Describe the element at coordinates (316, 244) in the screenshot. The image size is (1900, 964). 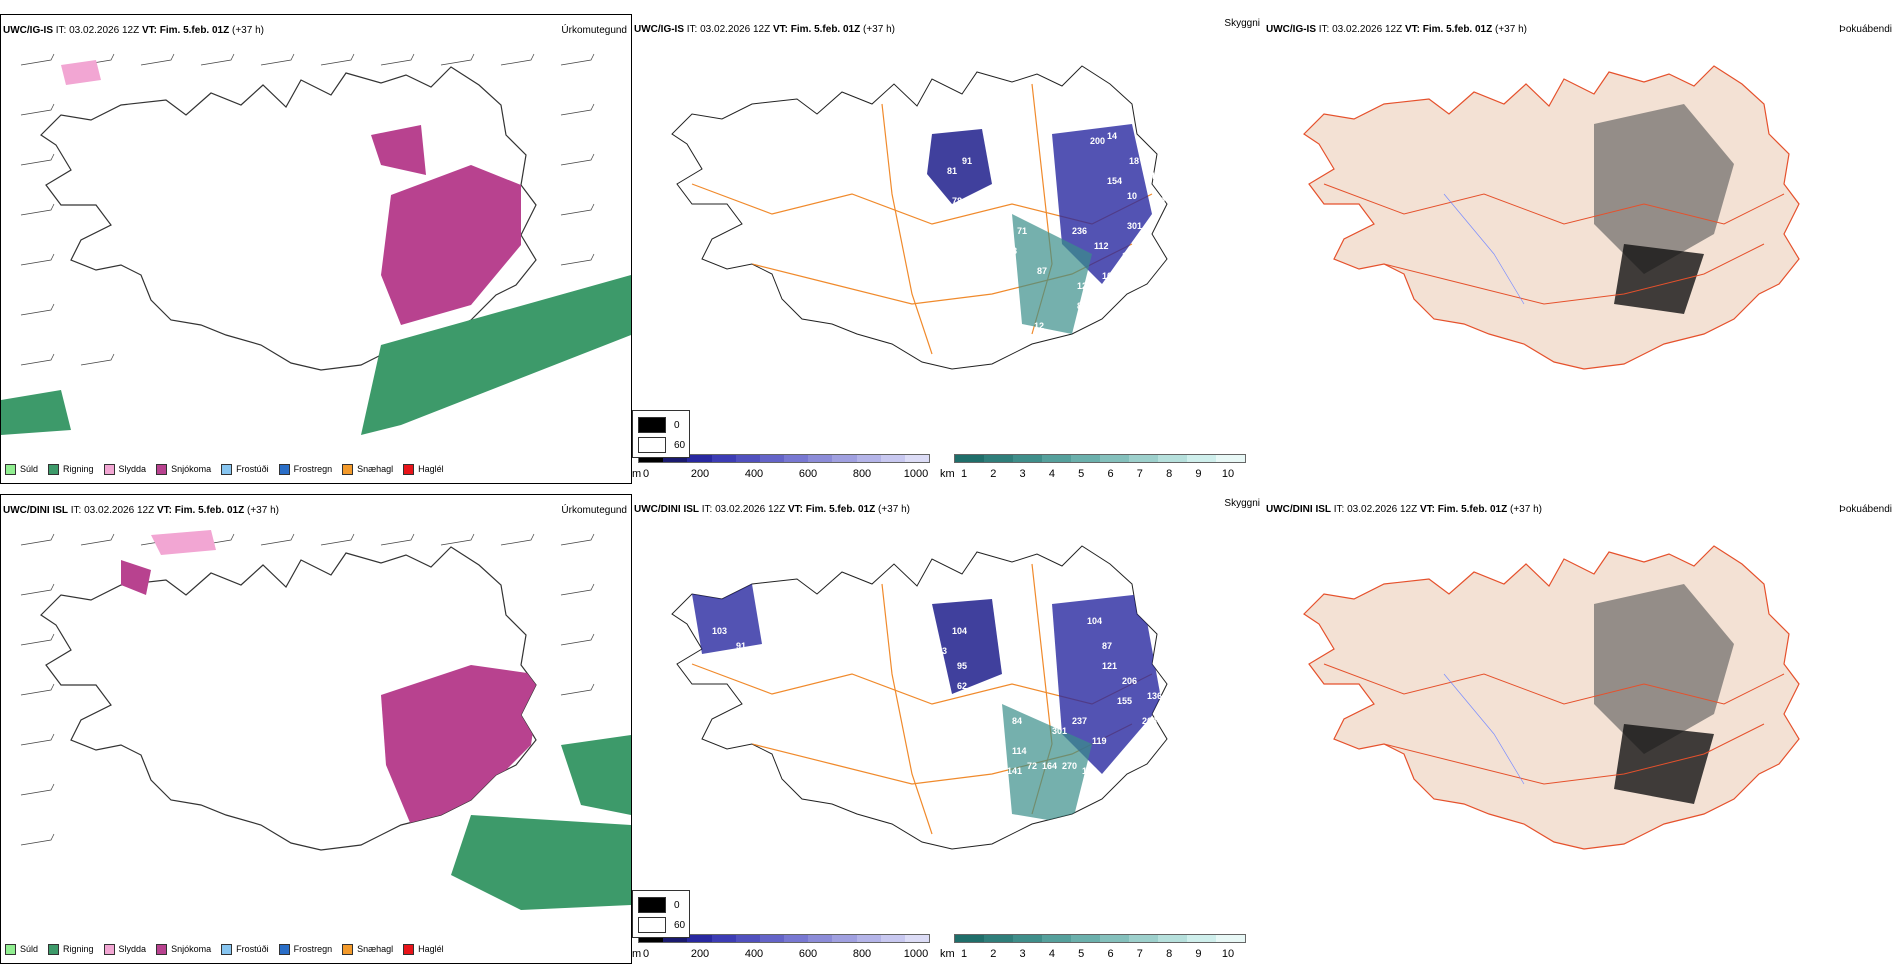
I see `precip-type-map` at that location.